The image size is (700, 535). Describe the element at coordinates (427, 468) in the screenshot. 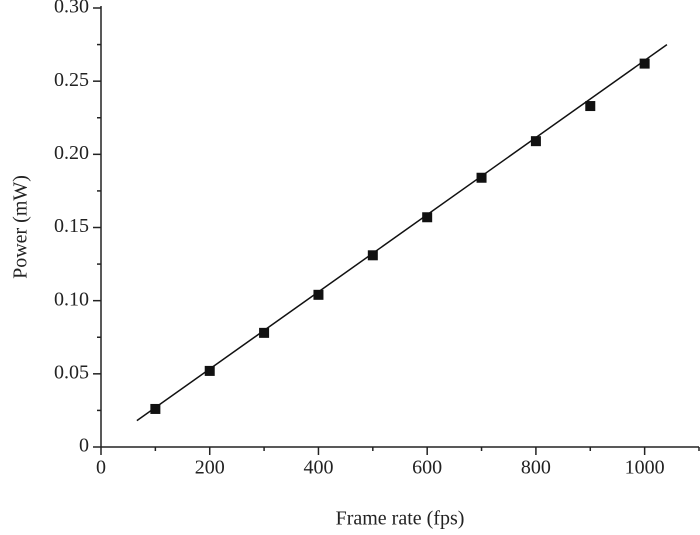

I see `x-tick-label: 600` at that location.